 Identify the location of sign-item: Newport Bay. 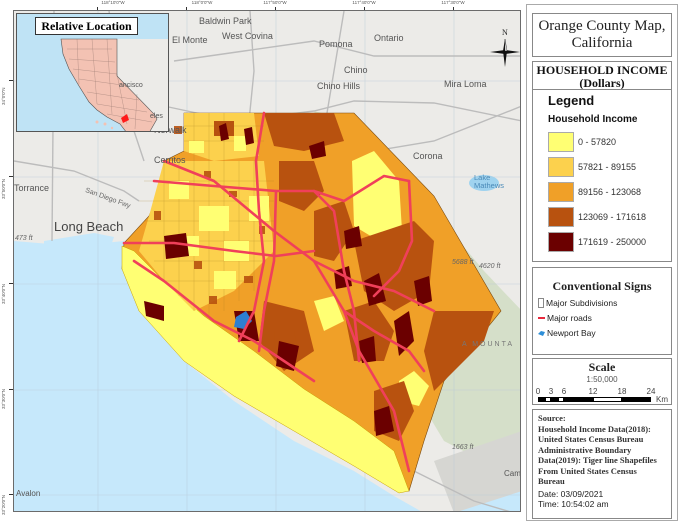
(567, 333).